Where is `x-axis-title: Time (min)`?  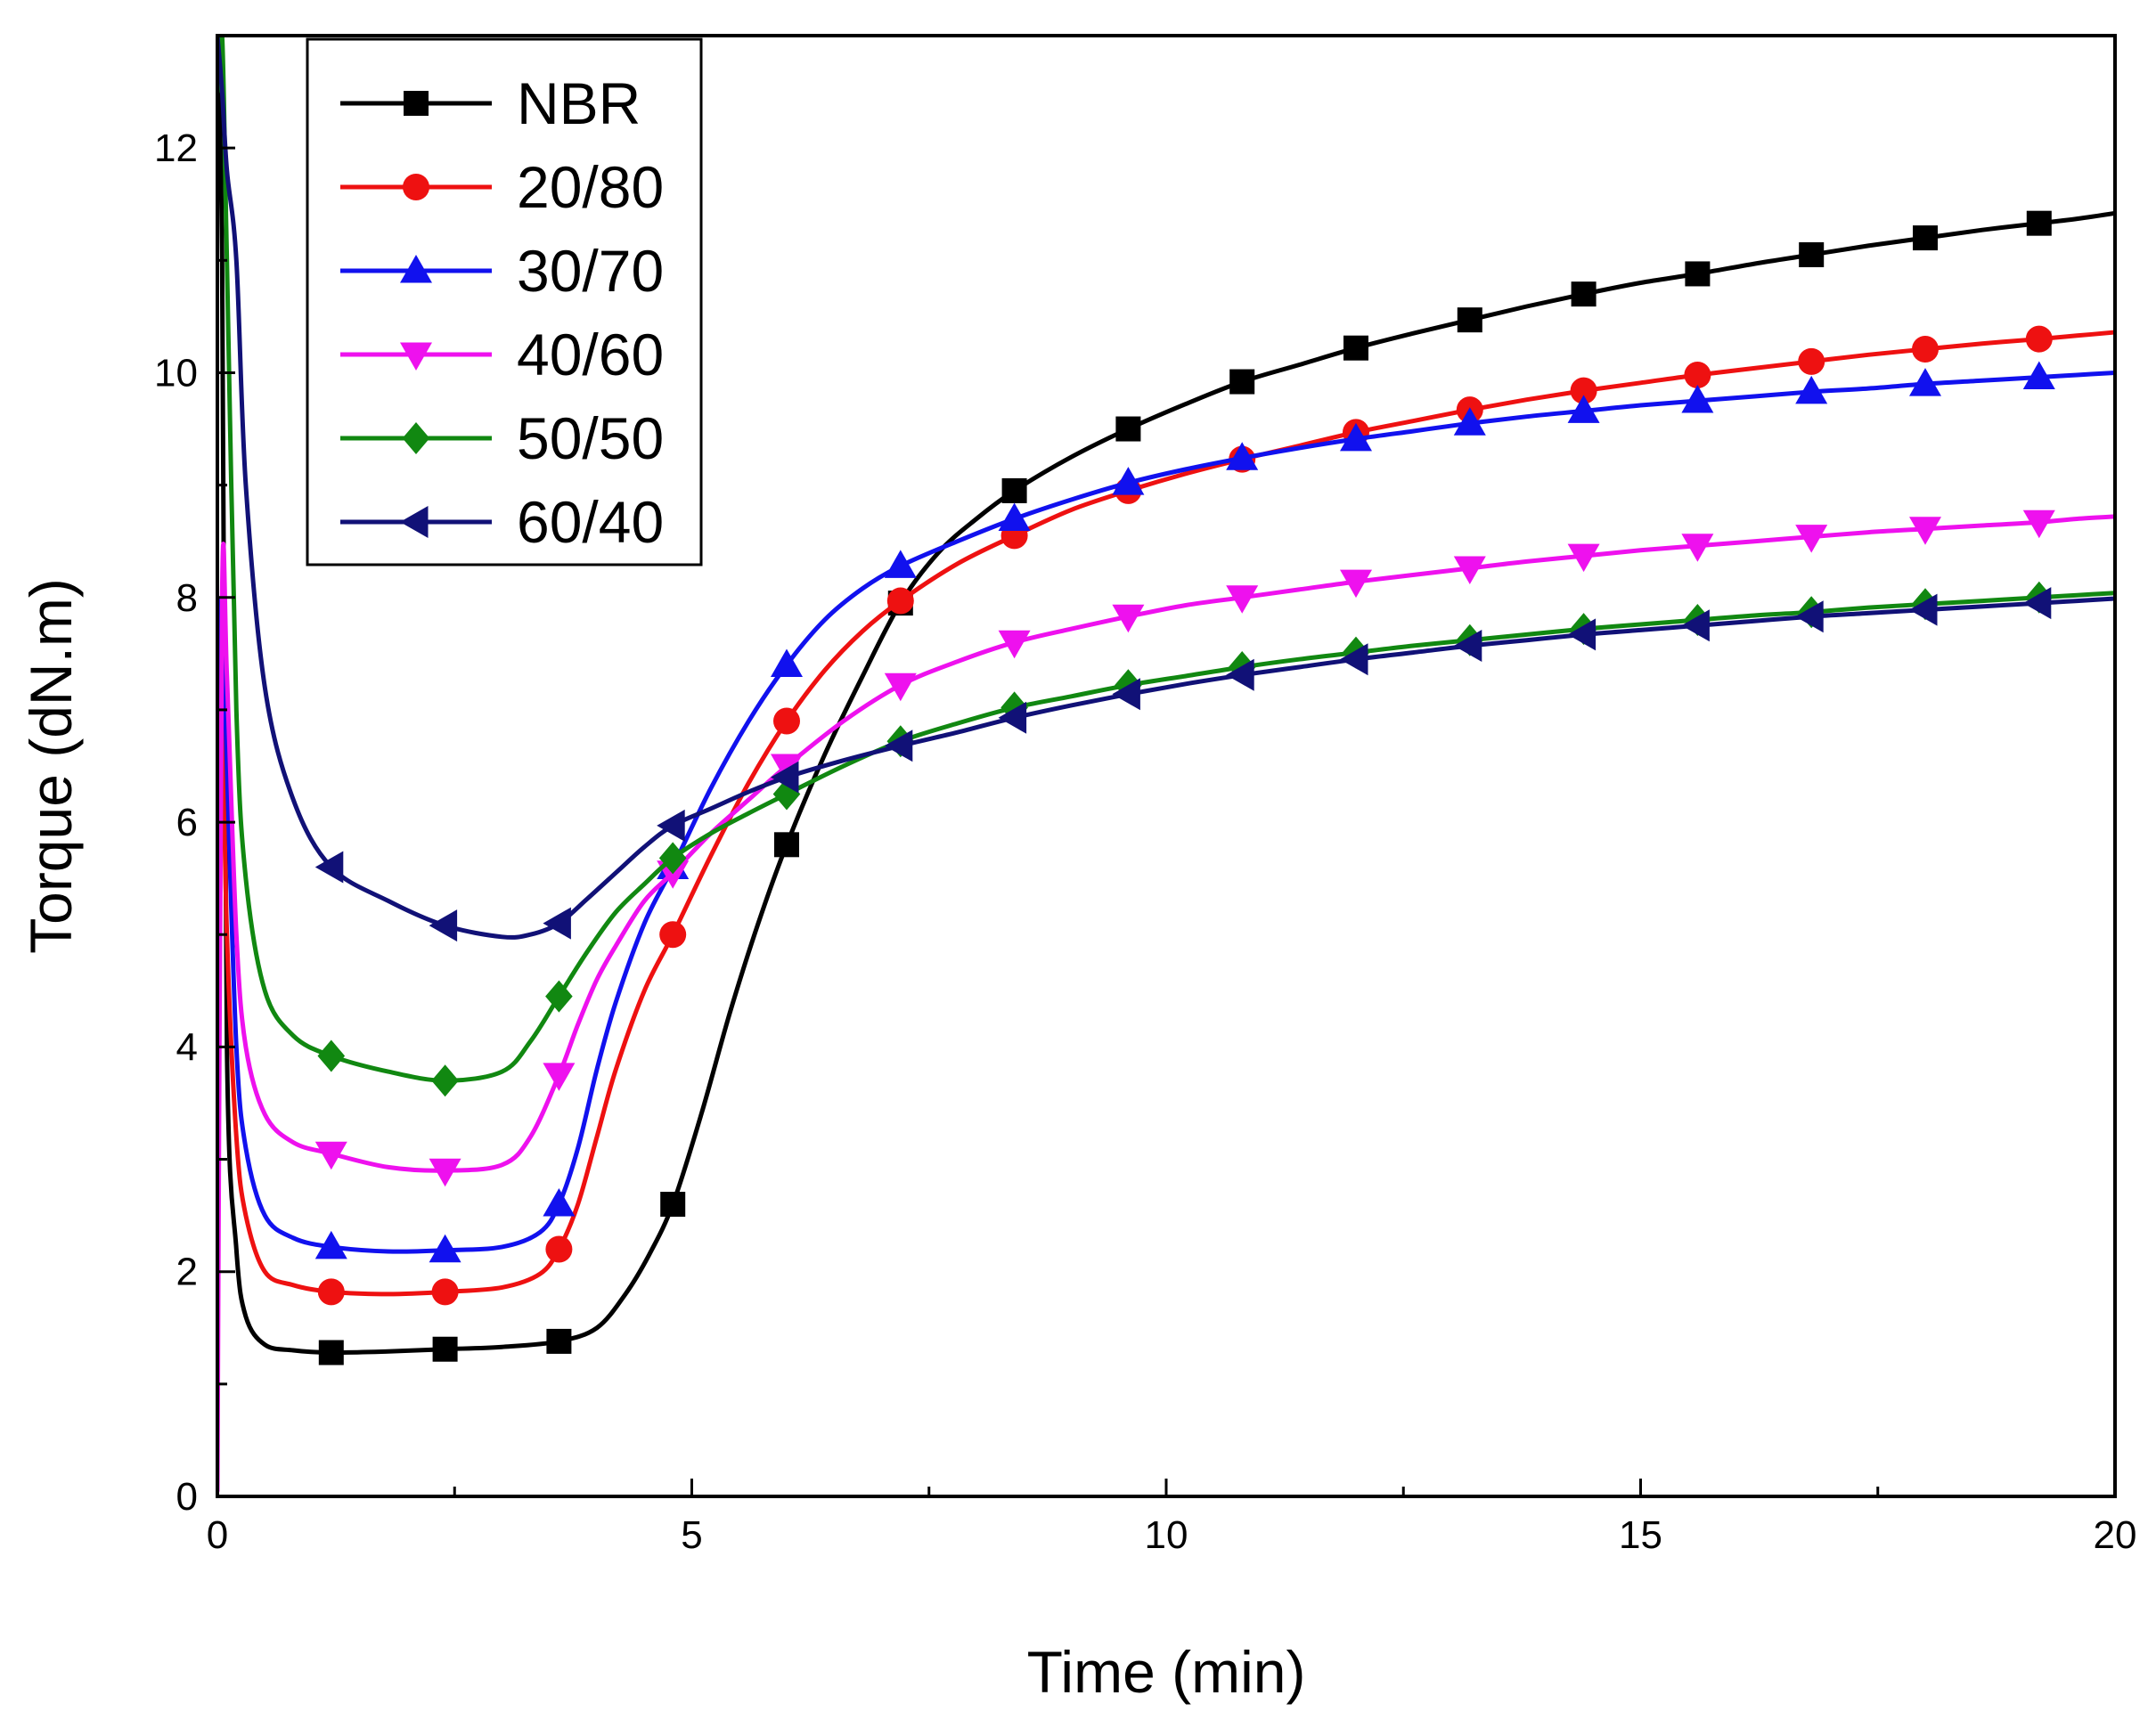 x-axis-title: Time (min) is located at coordinates (1166, 1672).